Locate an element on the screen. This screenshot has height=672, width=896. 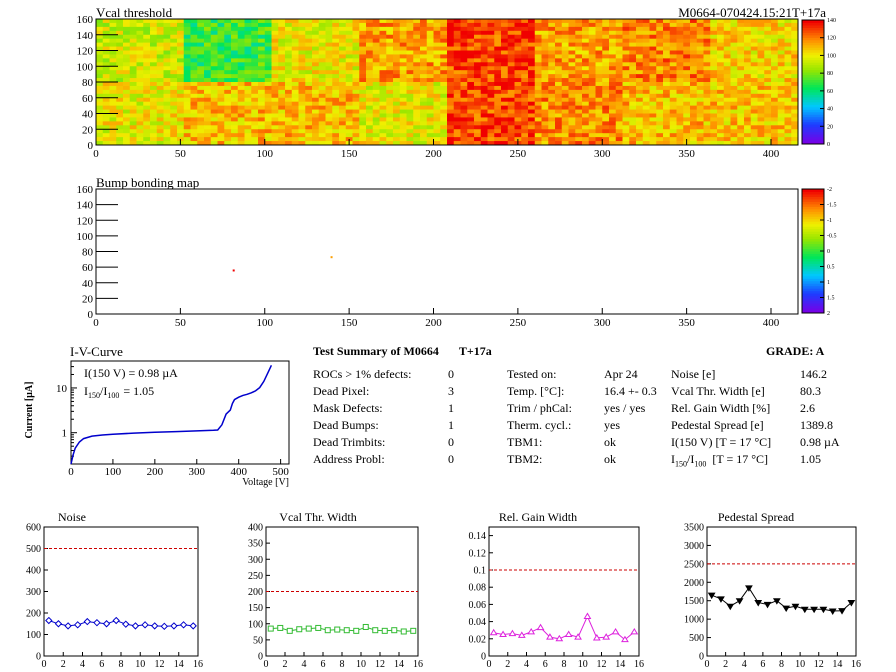
x-tick-label: 400 is located at coordinates (771, 323).